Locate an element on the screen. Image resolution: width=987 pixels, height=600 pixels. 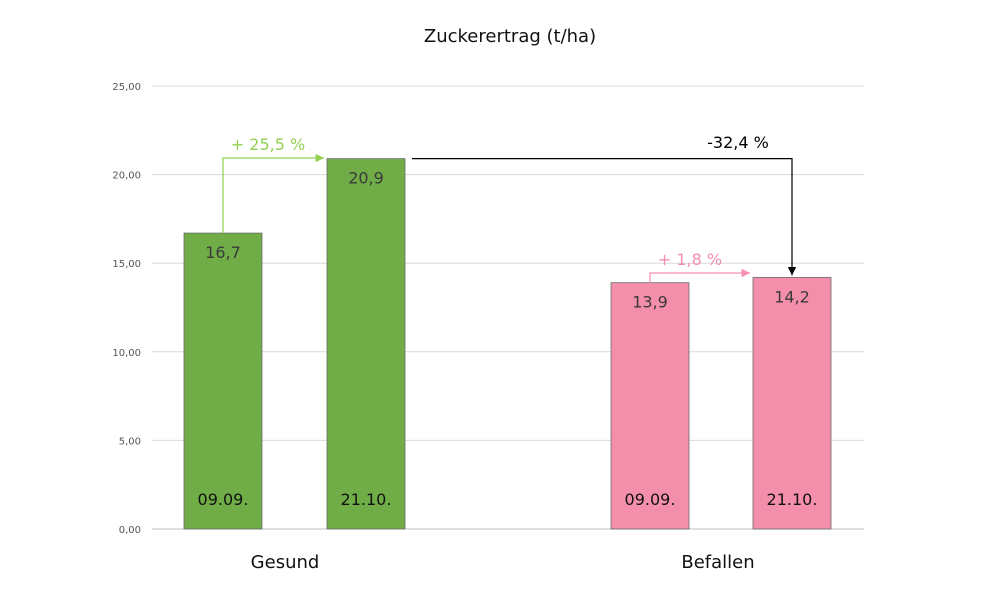
category-label: Gesund is located at coordinates (285, 562).